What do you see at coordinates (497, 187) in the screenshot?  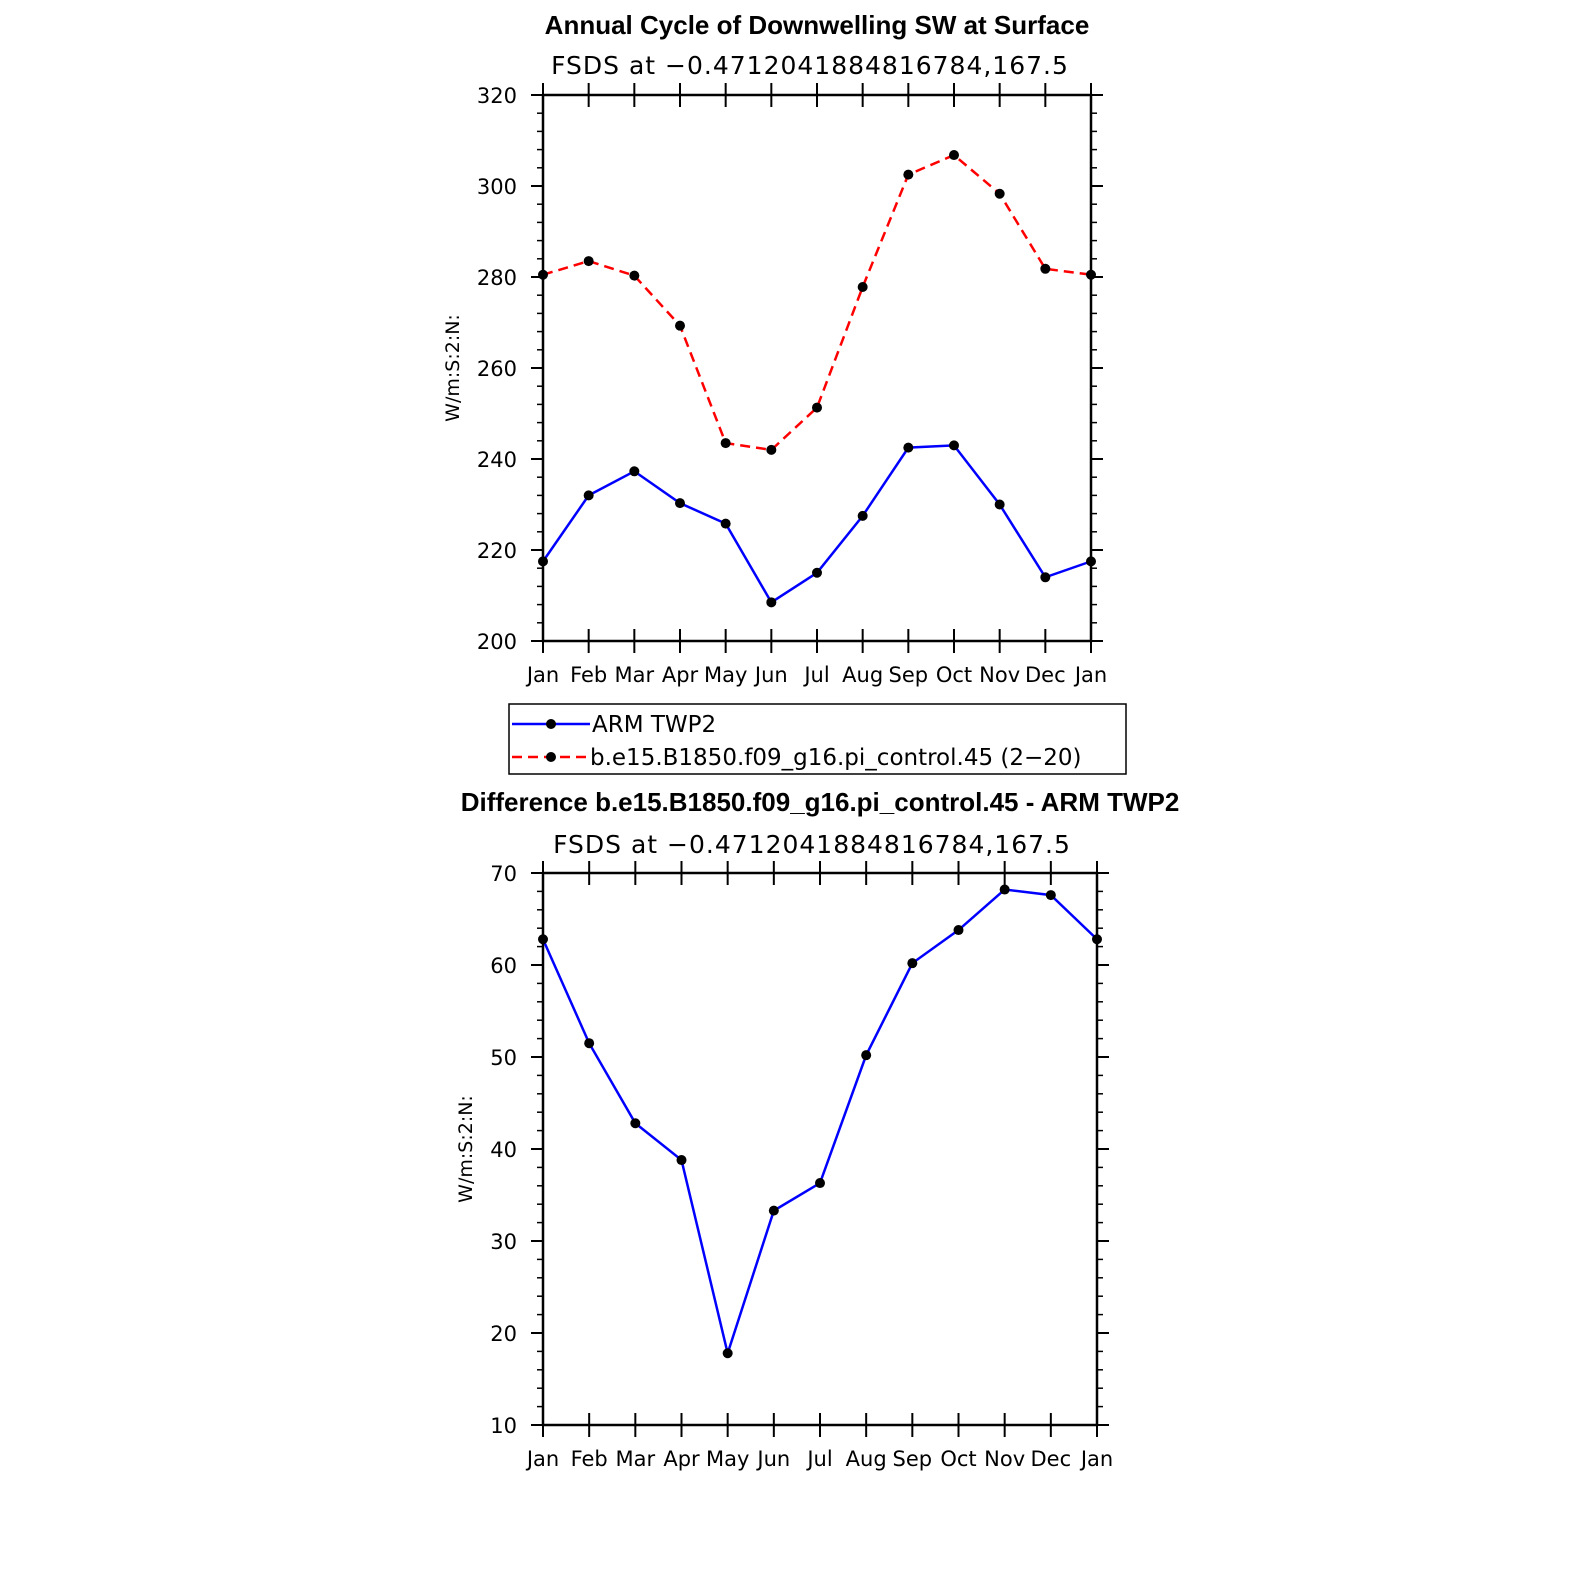 I see `y-tick-label: 300` at bounding box center [497, 187].